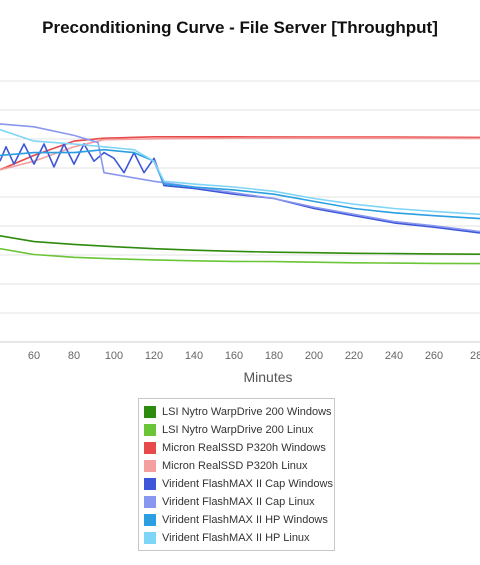  I want to click on legend-label: Virident FlashMAX II HP Windows, so click(245, 520).